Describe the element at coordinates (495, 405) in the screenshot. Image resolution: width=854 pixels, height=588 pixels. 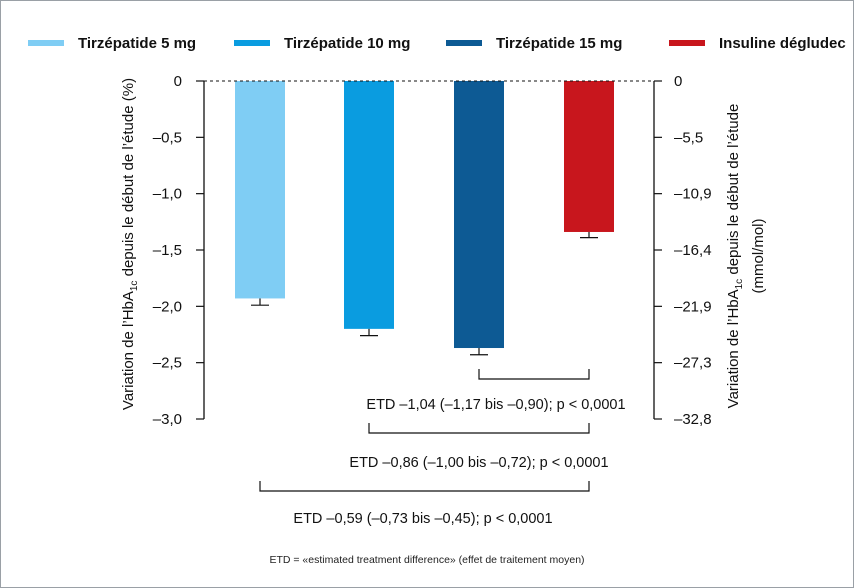
I see `comparison-label-1: ETD –1,04 (–1,17 bis –0,90); p < 0,0001` at that location.